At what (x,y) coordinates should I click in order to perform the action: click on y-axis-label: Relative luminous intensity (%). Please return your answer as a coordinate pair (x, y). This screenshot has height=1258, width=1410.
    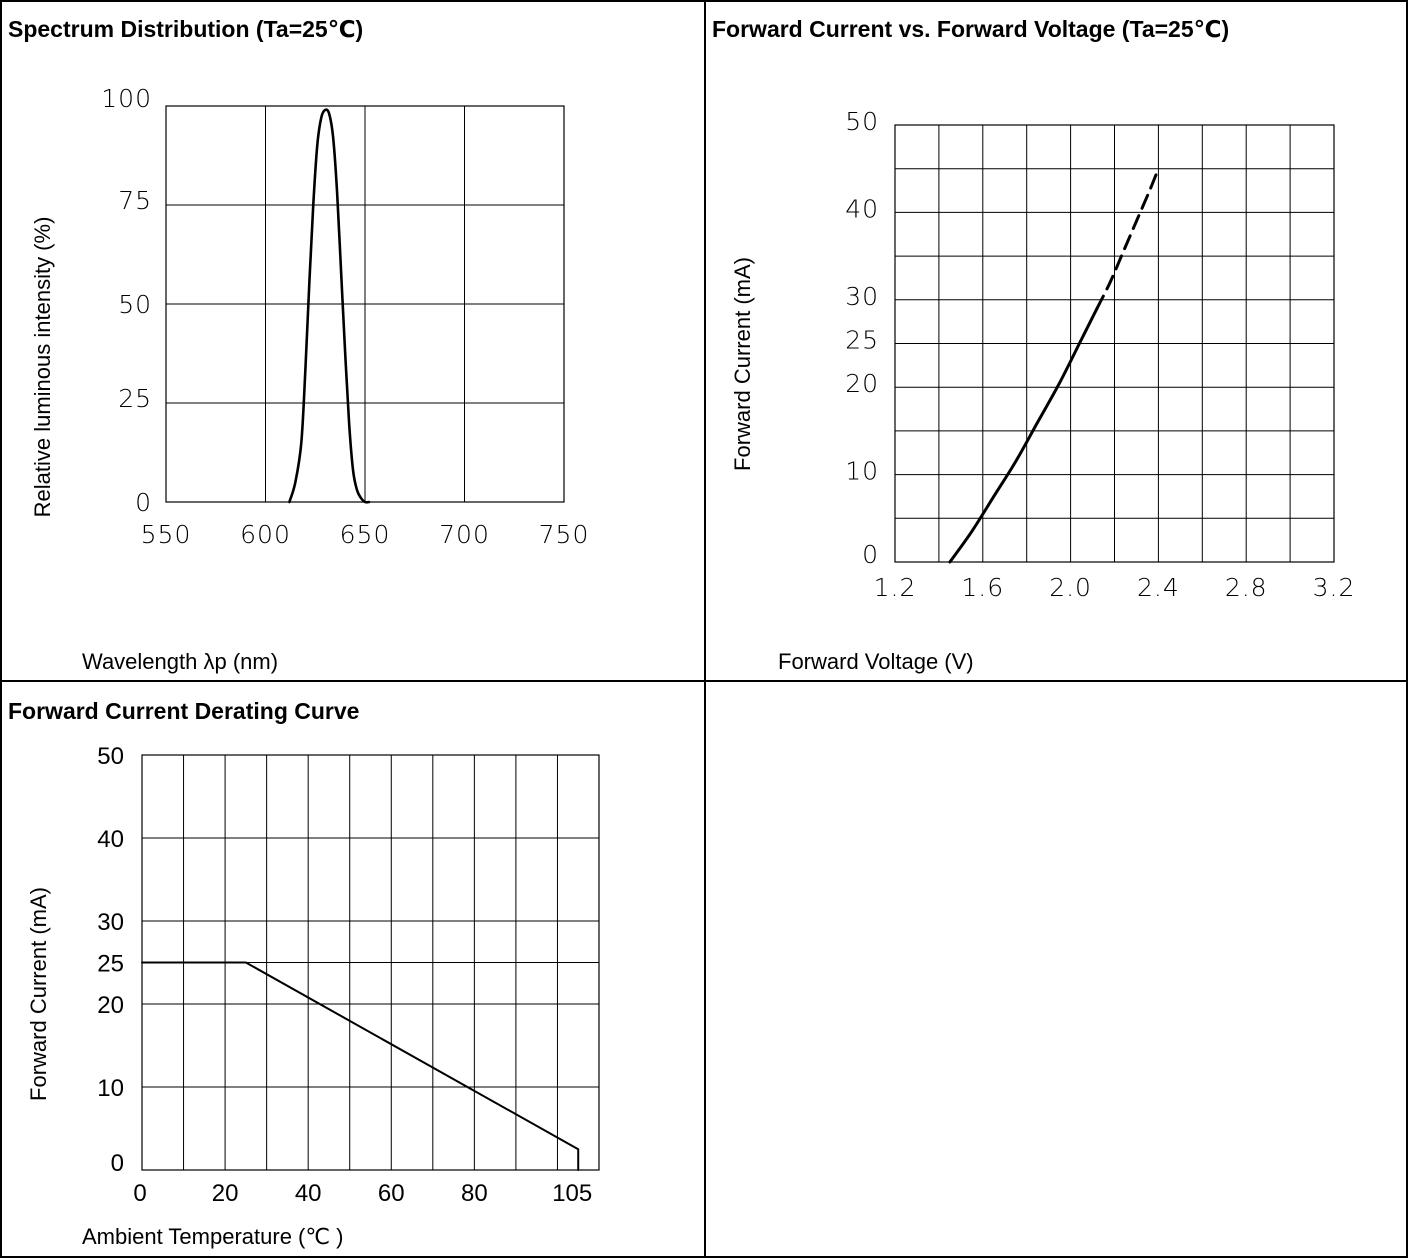
    Looking at the image, I should click on (42, 367).